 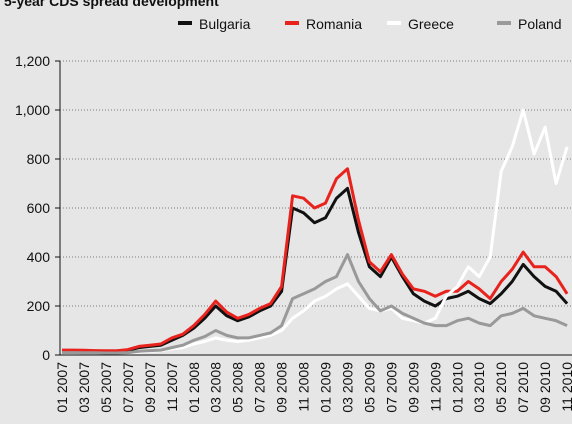 What do you see at coordinates (523, 387) in the screenshot?
I see `x-tick-label: 07 2010` at bounding box center [523, 387].